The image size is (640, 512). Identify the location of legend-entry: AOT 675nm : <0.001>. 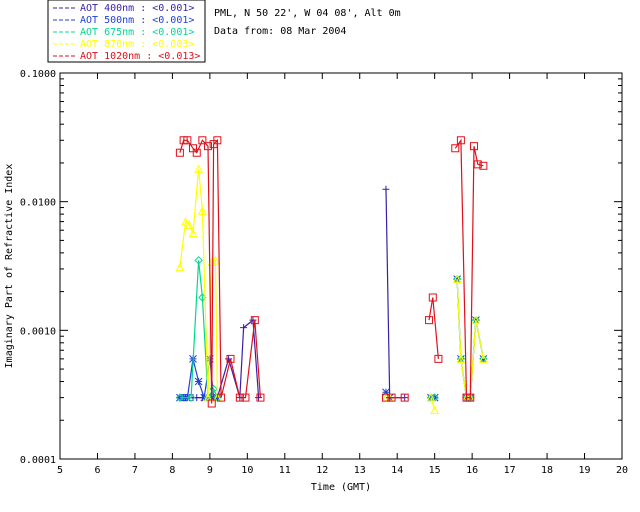
(137, 32).